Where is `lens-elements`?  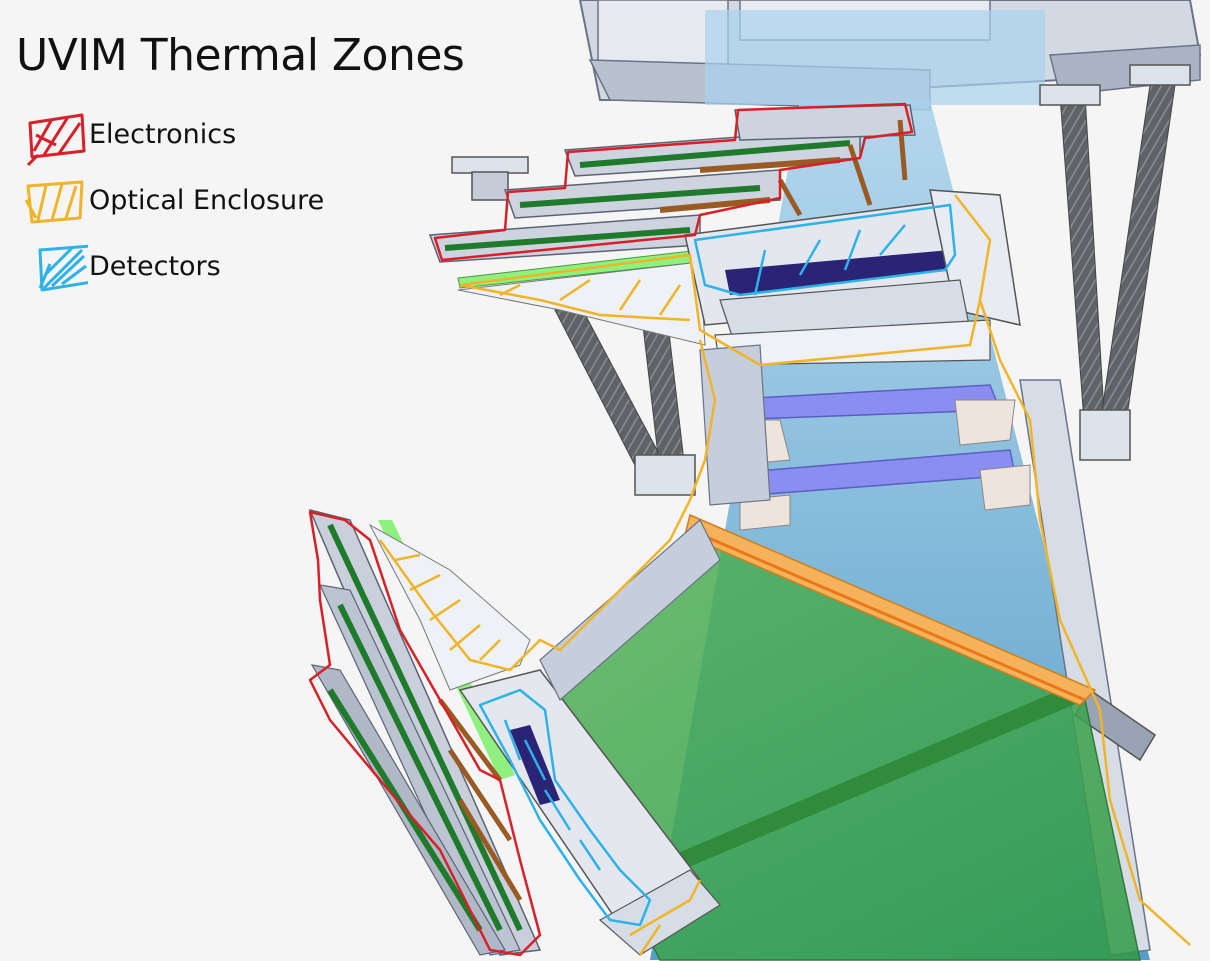 lens-elements is located at coordinates (865, 437).